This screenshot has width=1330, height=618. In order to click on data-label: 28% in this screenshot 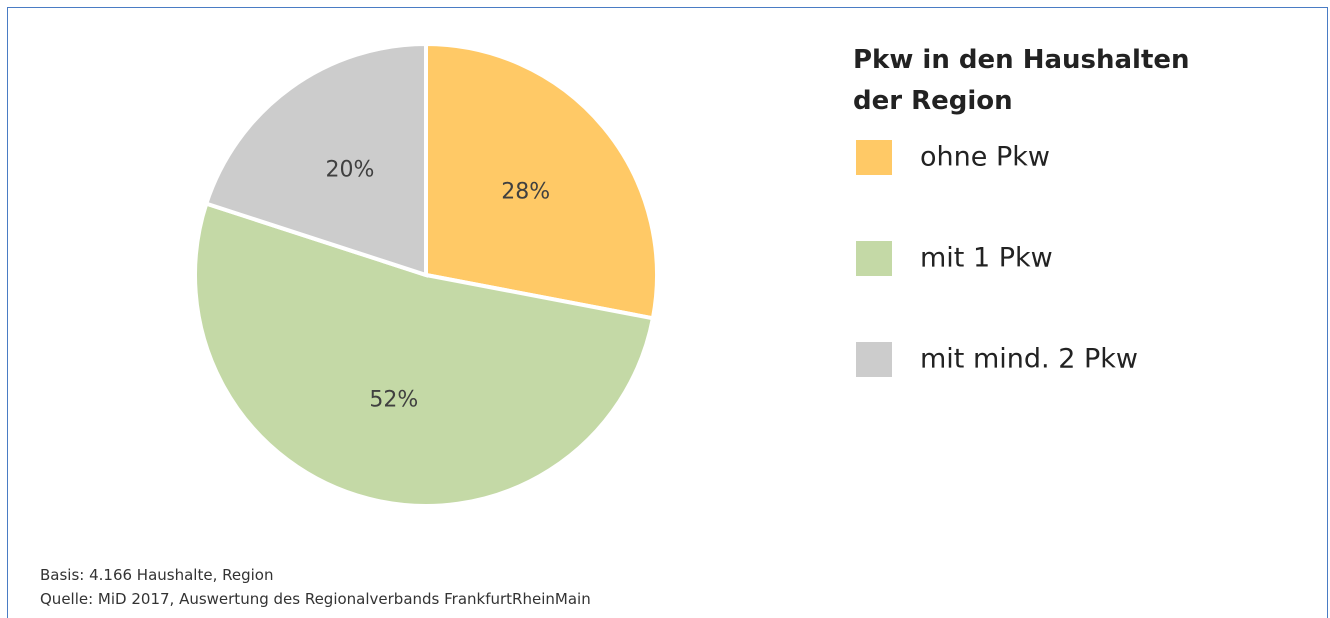, I will do `click(525, 192)`.